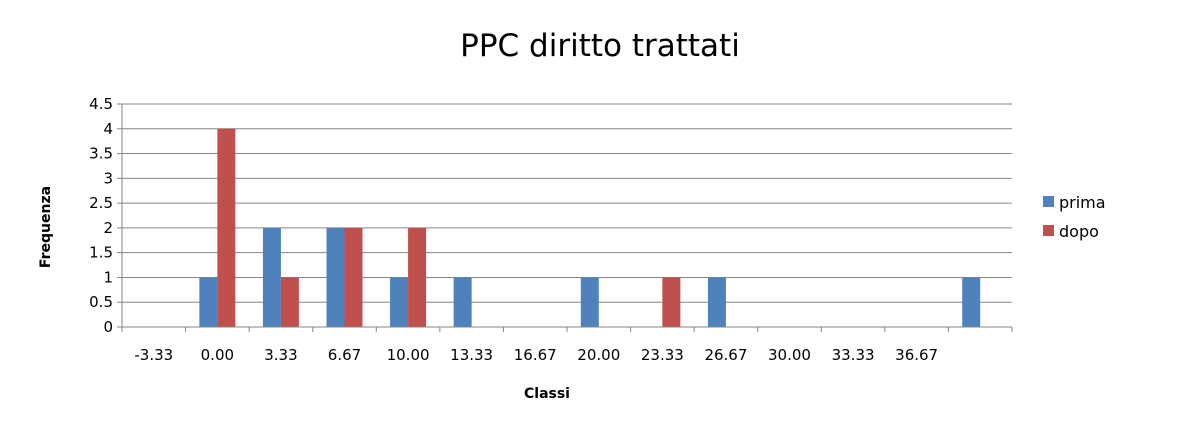 The height and width of the screenshot is (432, 1197). Describe the element at coordinates (280, 355) in the screenshot. I see `x-tick-label: 3.33` at that location.